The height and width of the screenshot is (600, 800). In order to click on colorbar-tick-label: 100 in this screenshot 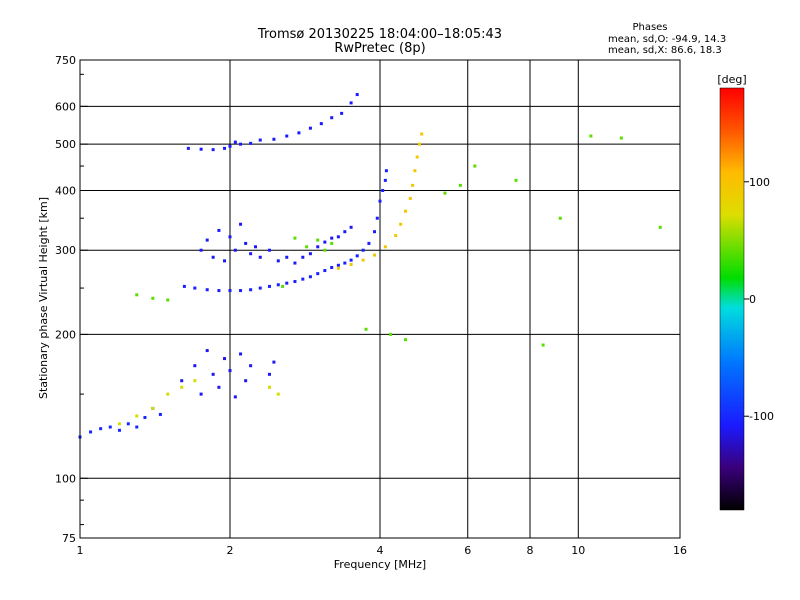, I will do `click(759, 182)`.